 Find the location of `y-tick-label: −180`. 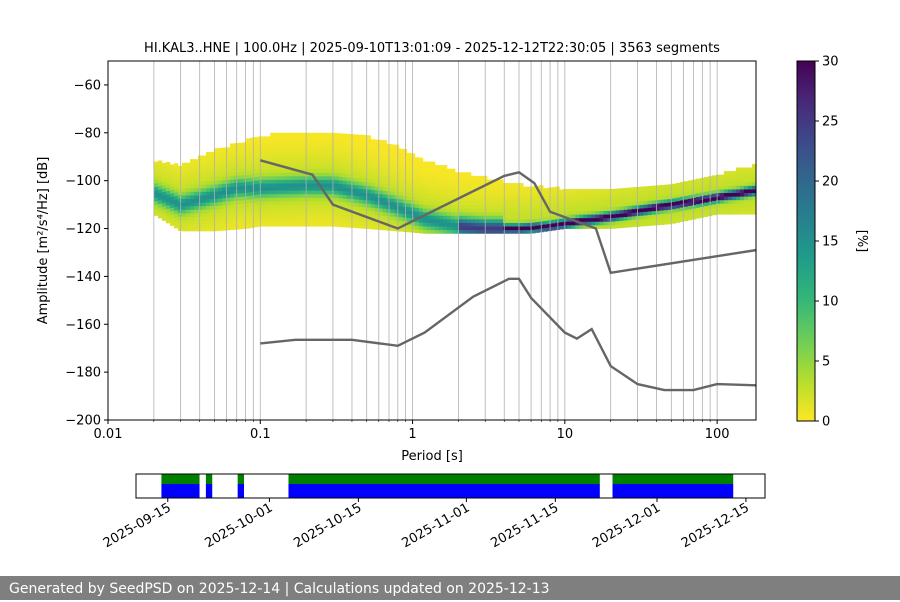

y-tick-label: −180 is located at coordinates (83, 373).